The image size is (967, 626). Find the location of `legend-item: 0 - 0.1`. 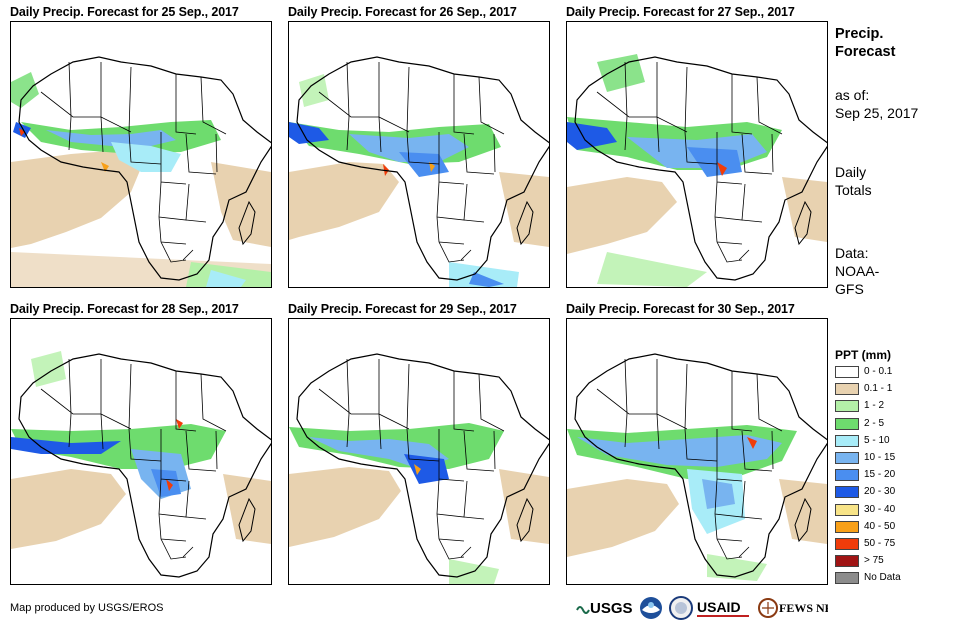

legend-item: 0 - 0.1 is located at coordinates (895, 372).